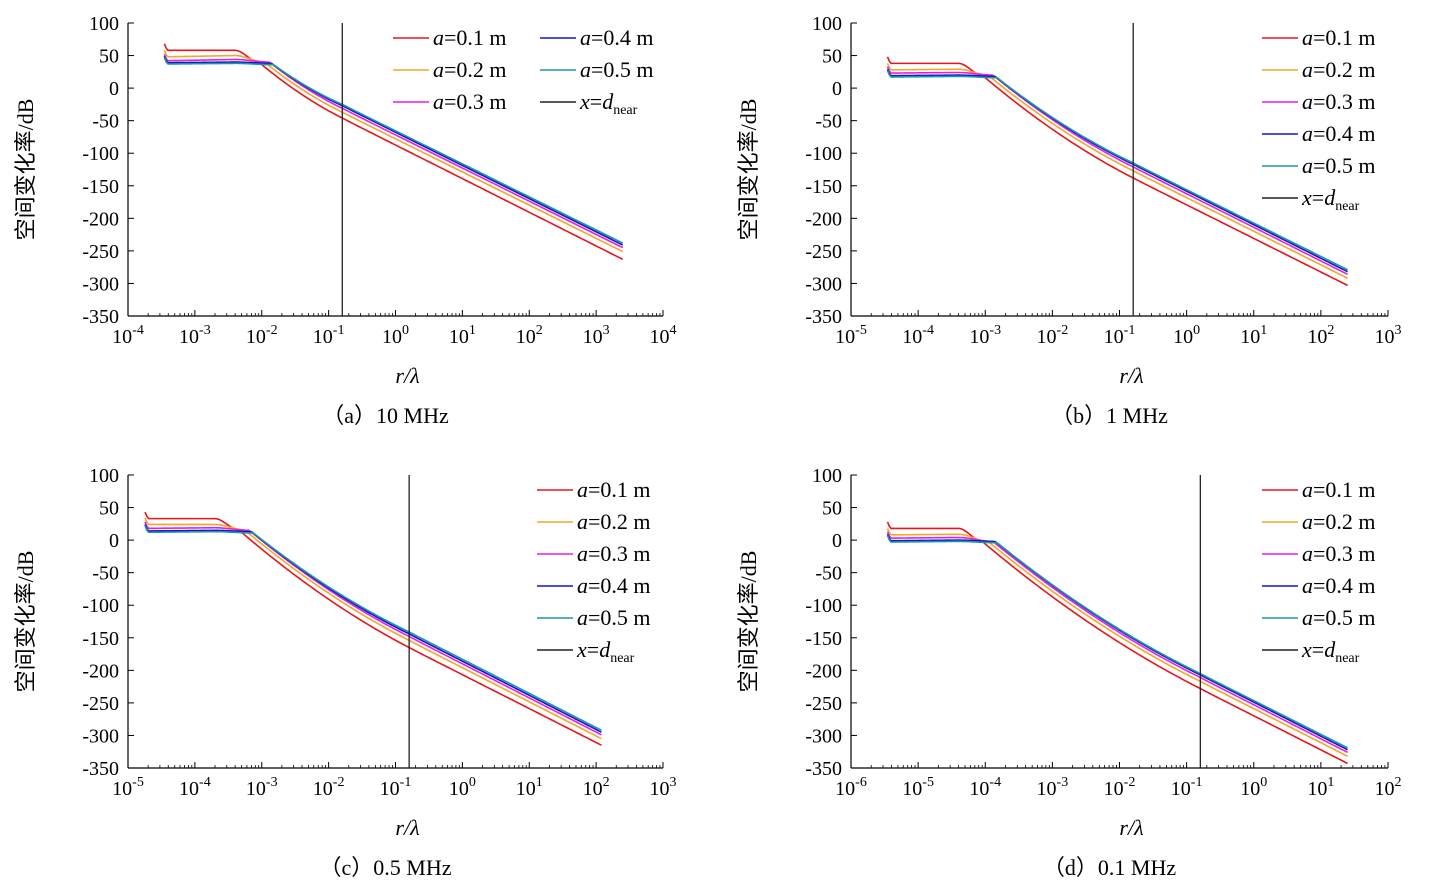  What do you see at coordinates (596, 335) in the screenshot?
I see `x-tick-label: 10³` at bounding box center [596, 335].